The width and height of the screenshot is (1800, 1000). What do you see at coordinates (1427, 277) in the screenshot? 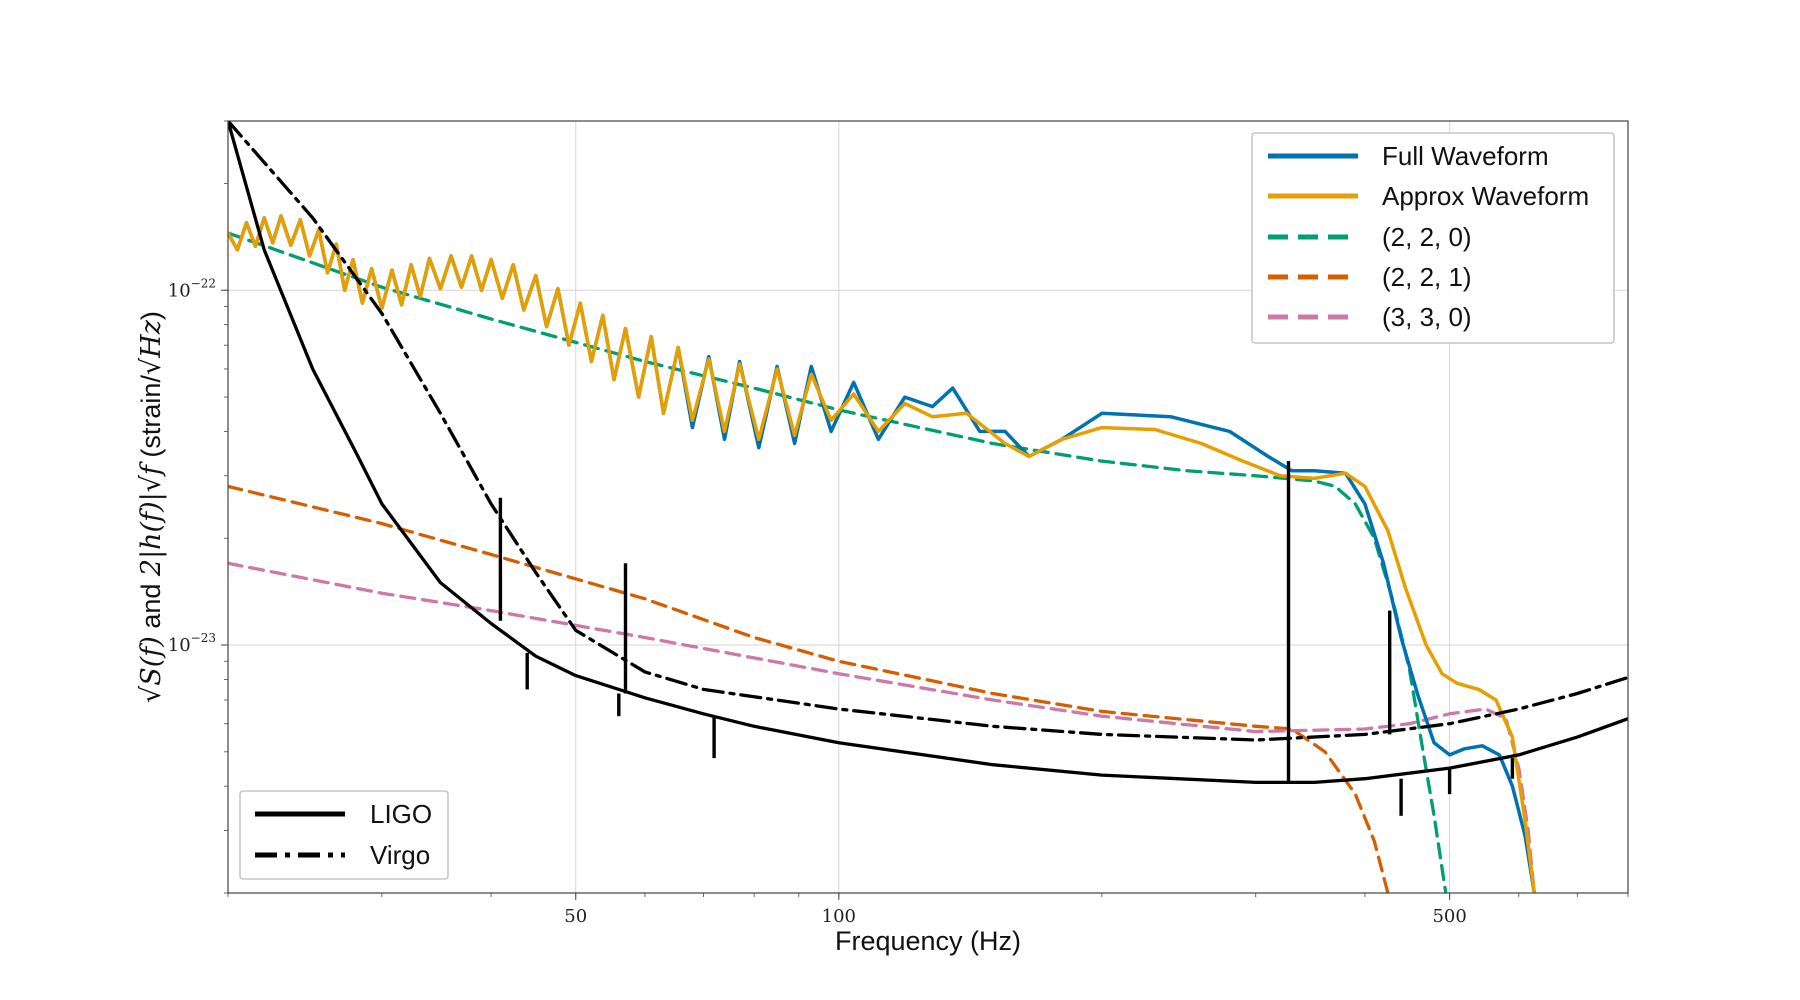
I see `legend-label-221: (2, 2, 1)` at bounding box center [1427, 277].